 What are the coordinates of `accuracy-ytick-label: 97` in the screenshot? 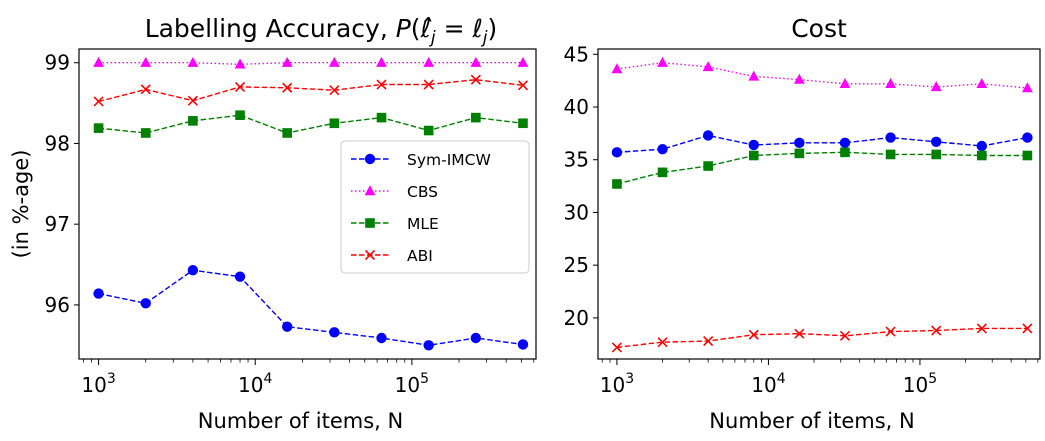 It's located at (57, 224).